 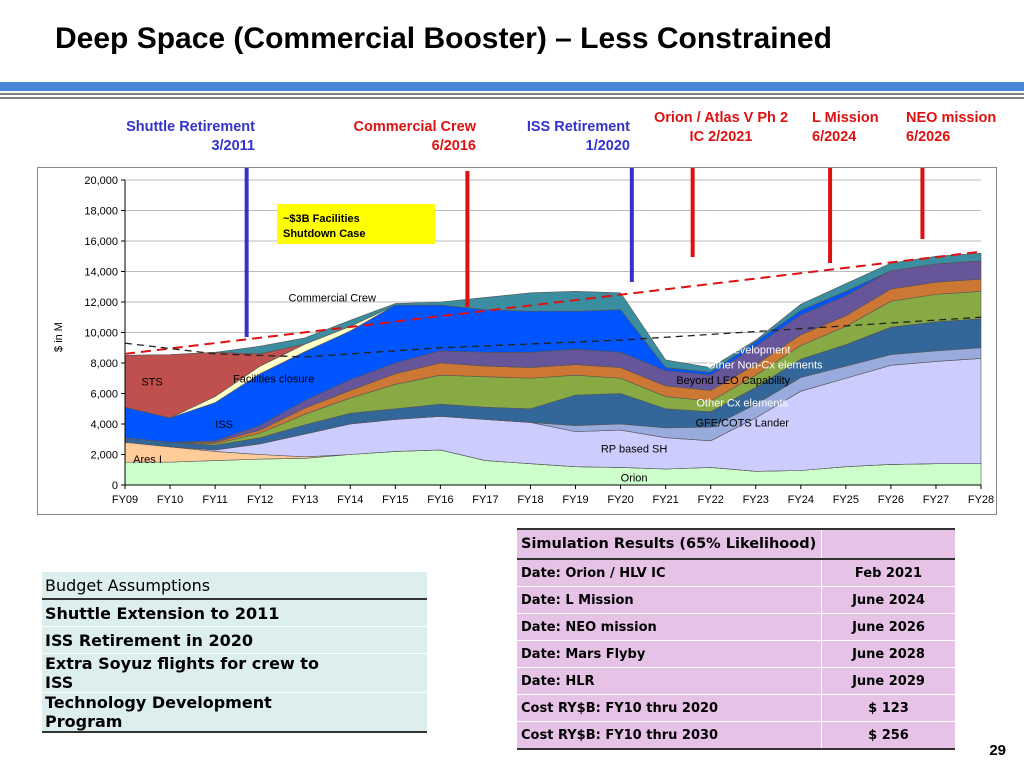 What do you see at coordinates (350, 500) in the screenshot?
I see `x-tick-label: FY14` at bounding box center [350, 500].